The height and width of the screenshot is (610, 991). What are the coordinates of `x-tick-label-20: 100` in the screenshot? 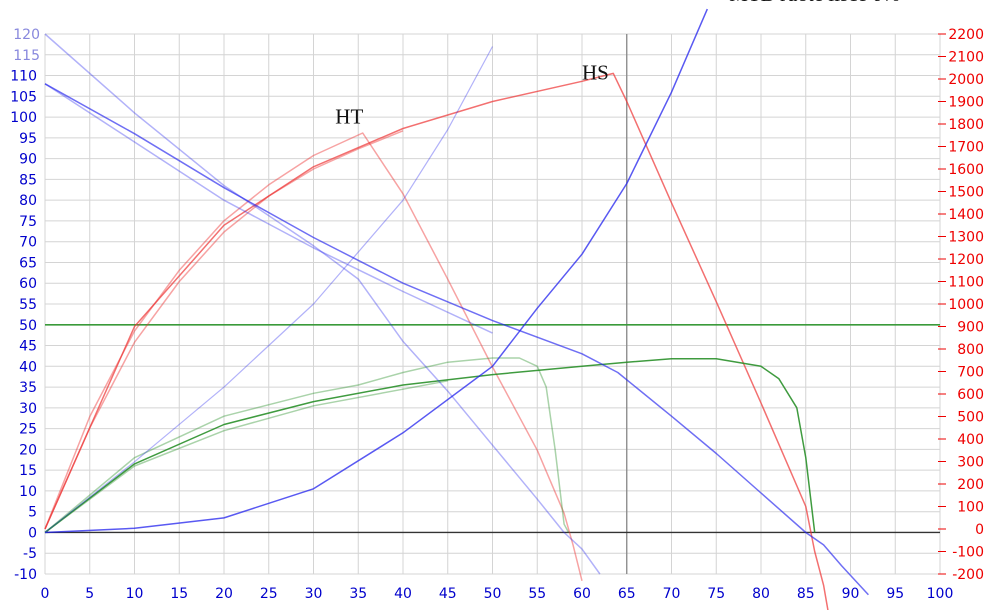 It's located at (940, 594).